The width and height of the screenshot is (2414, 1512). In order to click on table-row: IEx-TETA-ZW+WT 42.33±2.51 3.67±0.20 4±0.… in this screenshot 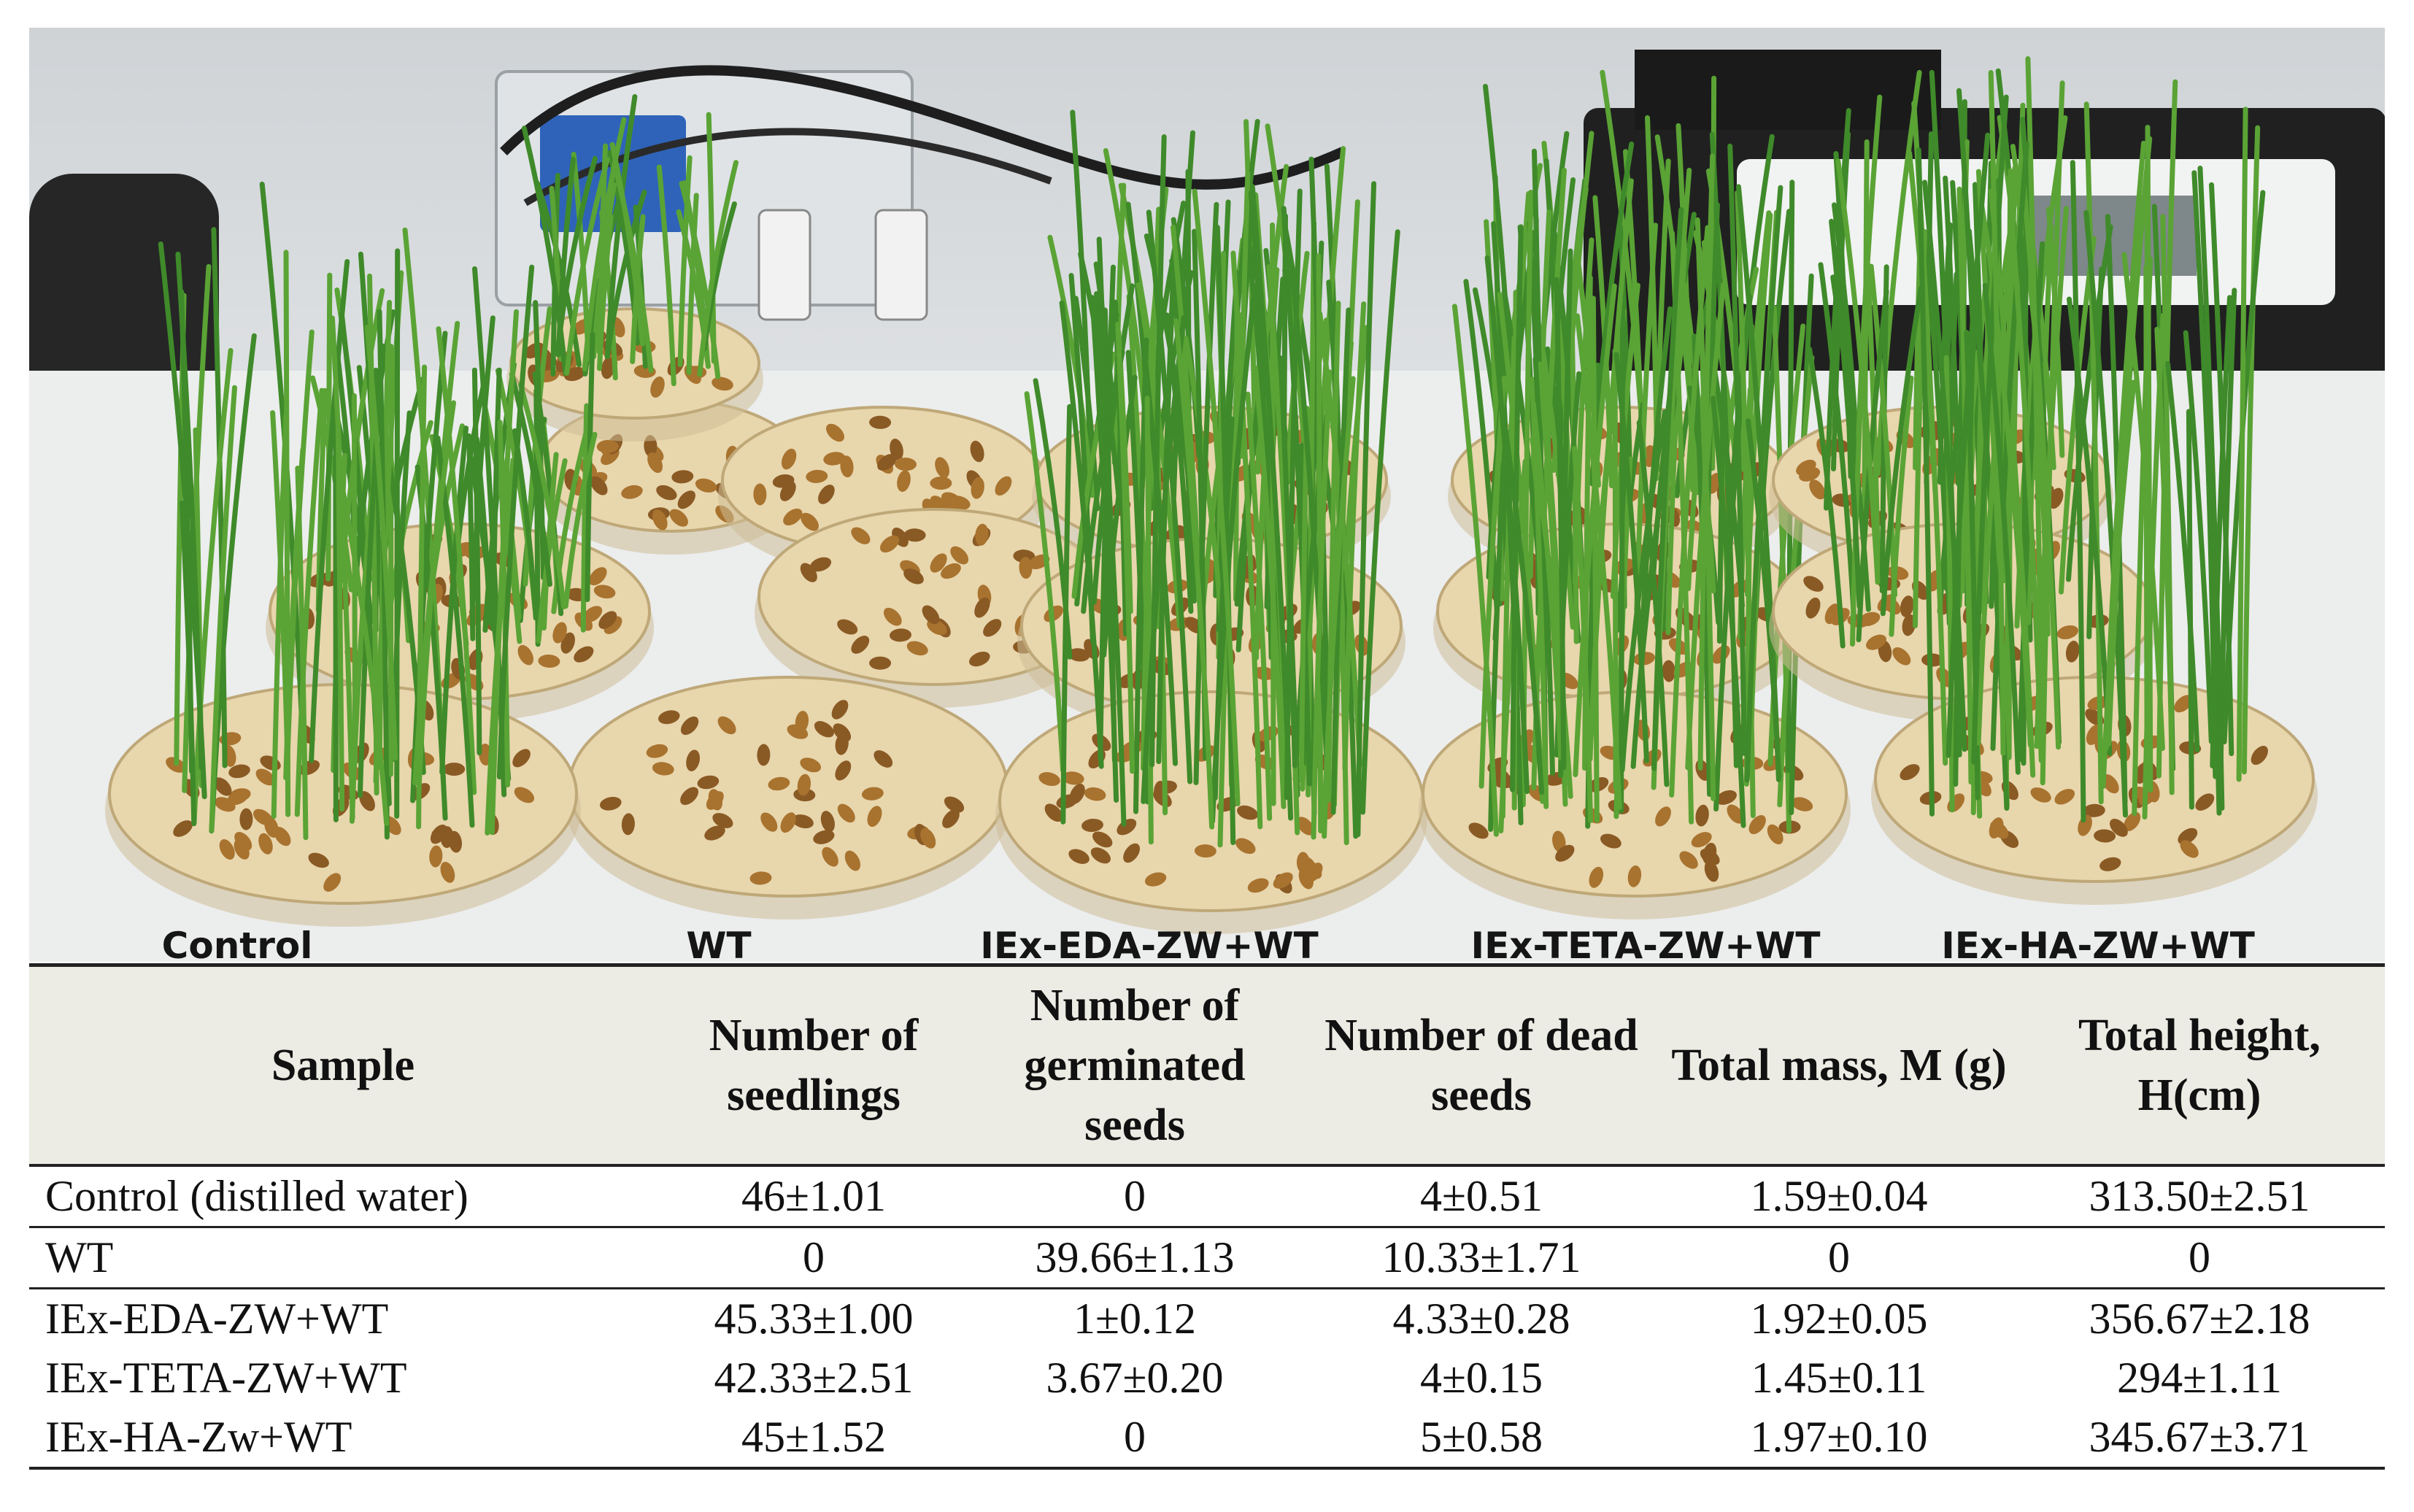, I will do `click(1207, 1378)`.